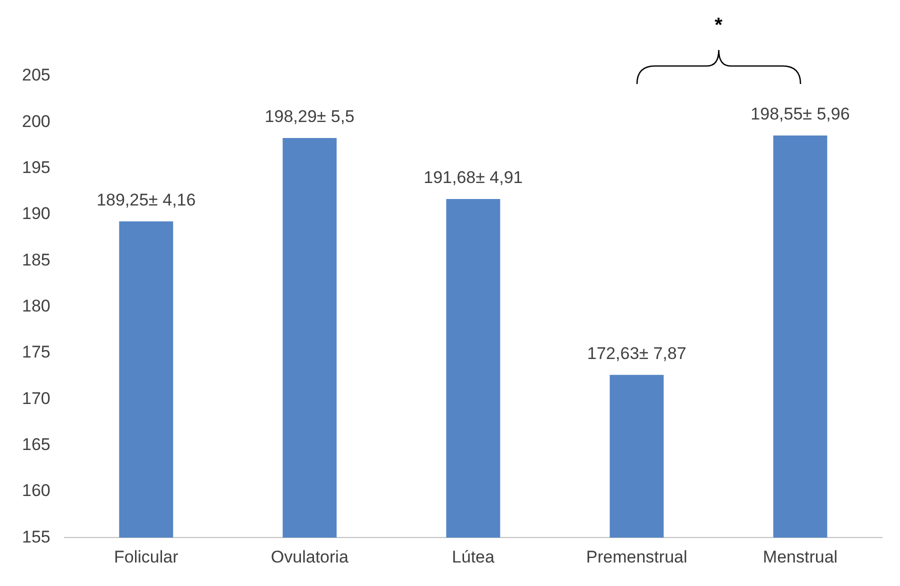  I want to click on data-label: 198,55± 5,96, so click(800, 114).